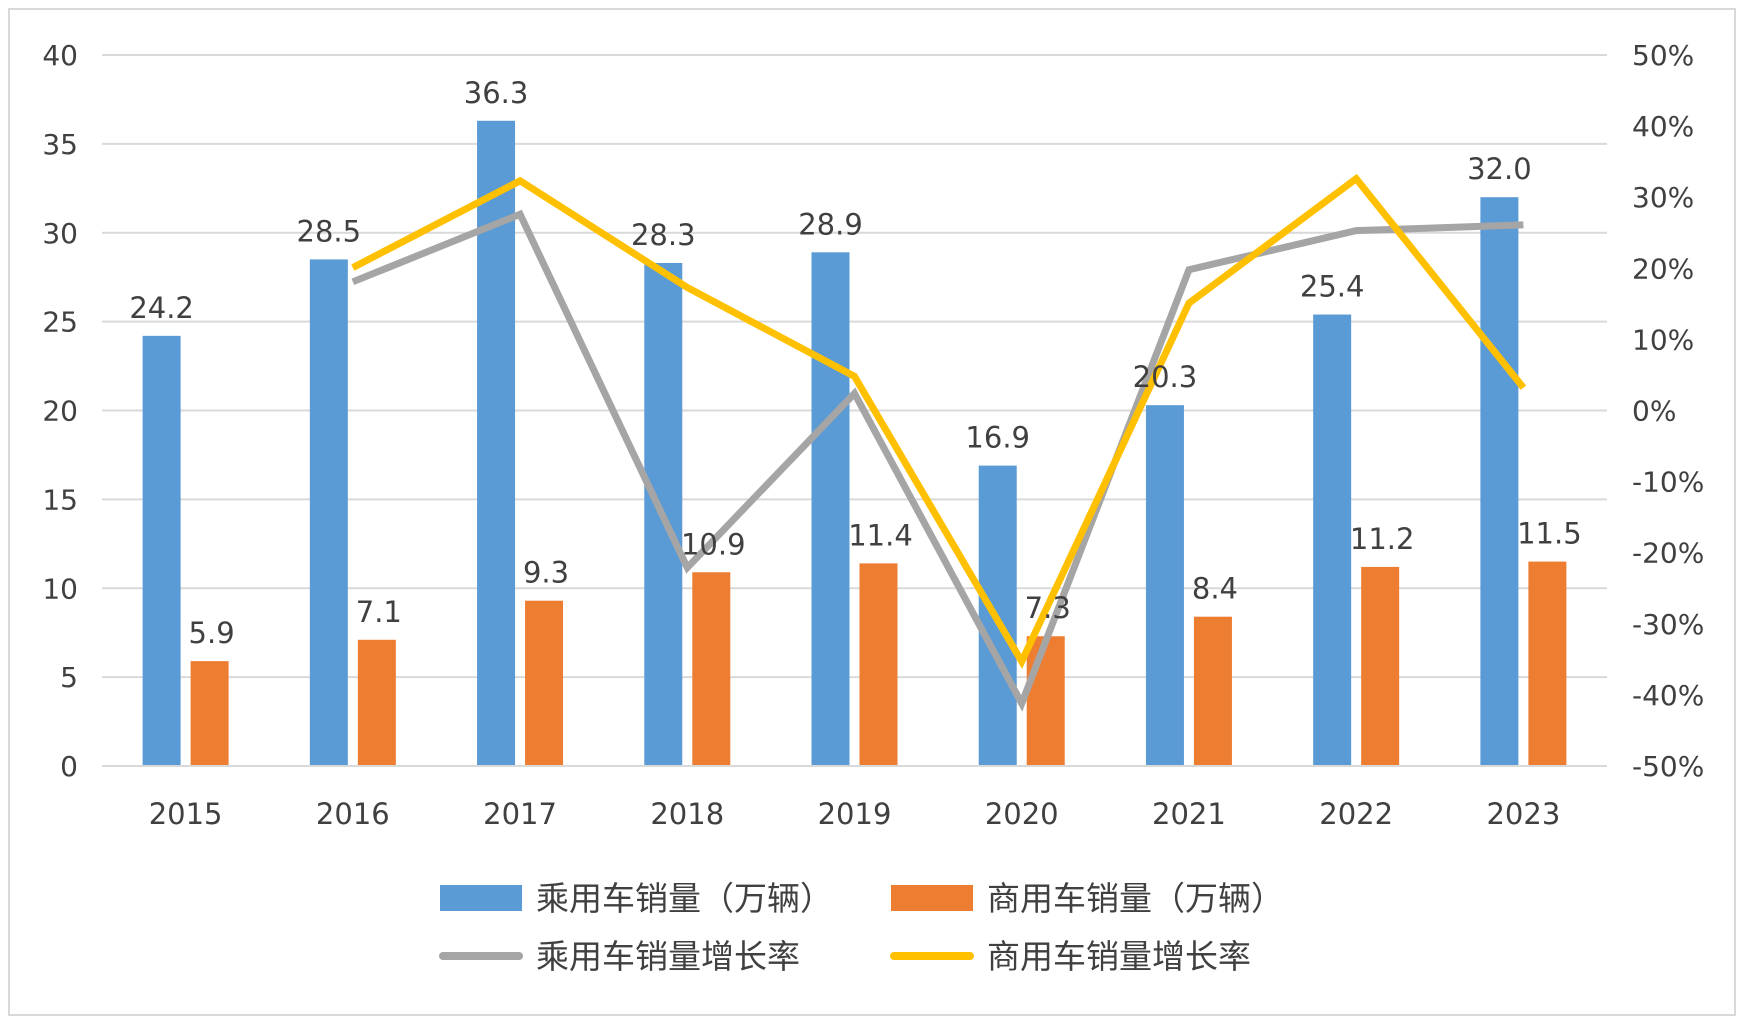 The width and height of the screenshot is (1746, 1025). Describe the element at coordinates (855, 814) in the screenshot. I see `x-tick-label: 2019` at that location.